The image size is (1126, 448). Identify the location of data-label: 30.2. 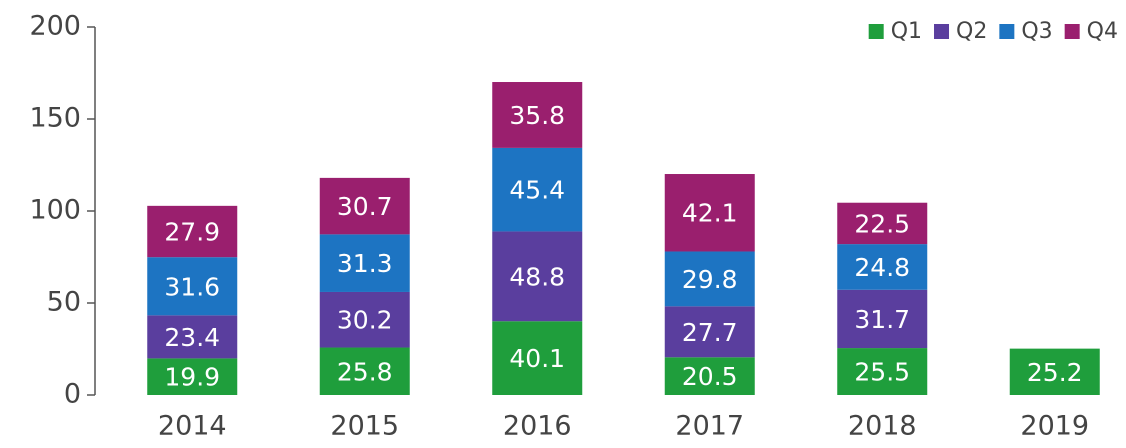
(365, 320).